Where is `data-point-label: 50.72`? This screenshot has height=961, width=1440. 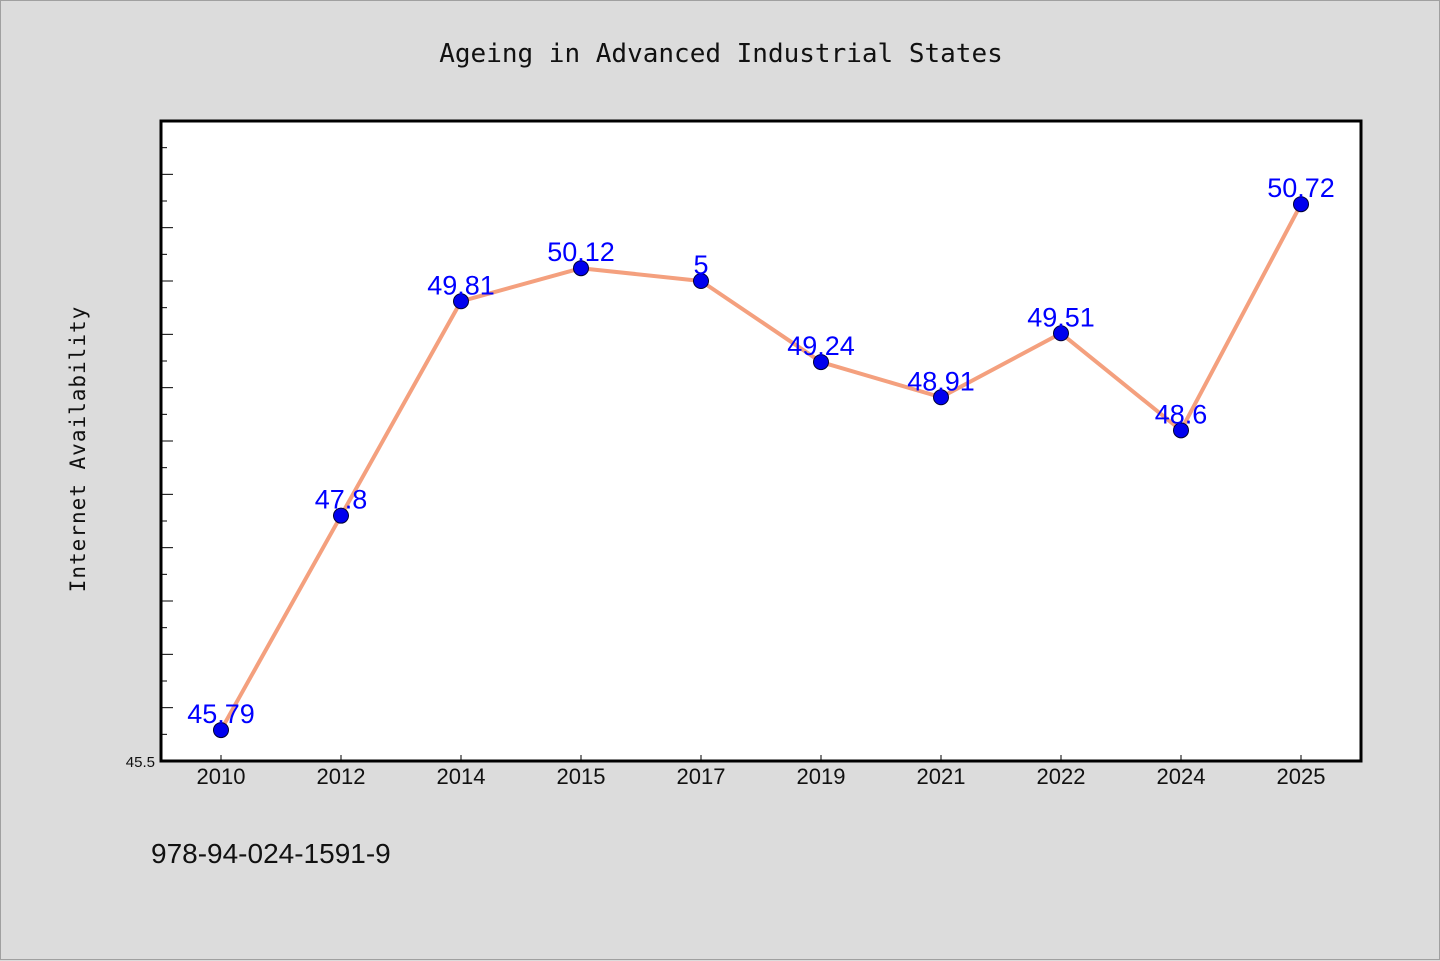 data-point-label: 50.72 is located at coordinates (1301, 188).